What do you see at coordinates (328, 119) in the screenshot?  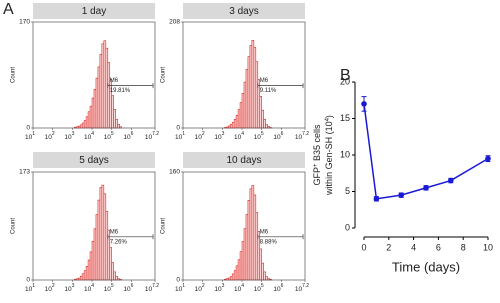 I see `y-axis-label-part: 4` at bounding box center [328, 119].